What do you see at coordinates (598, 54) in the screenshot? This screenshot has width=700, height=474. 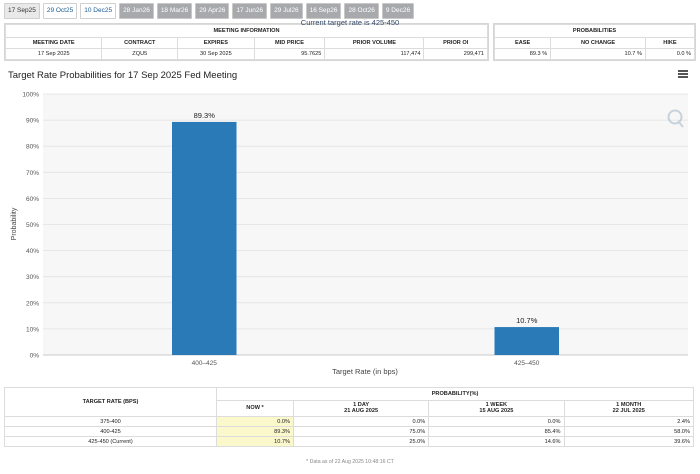 I see `no-change-value: 10.7 %` at bounding box center [598, 54].